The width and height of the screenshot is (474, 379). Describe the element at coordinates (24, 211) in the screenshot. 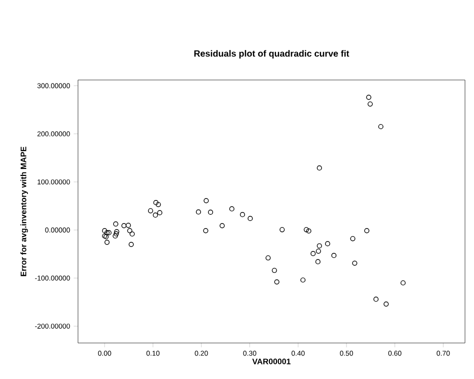

I see `y-axis-title: Error for avg.inventory with MAPE` at that location.